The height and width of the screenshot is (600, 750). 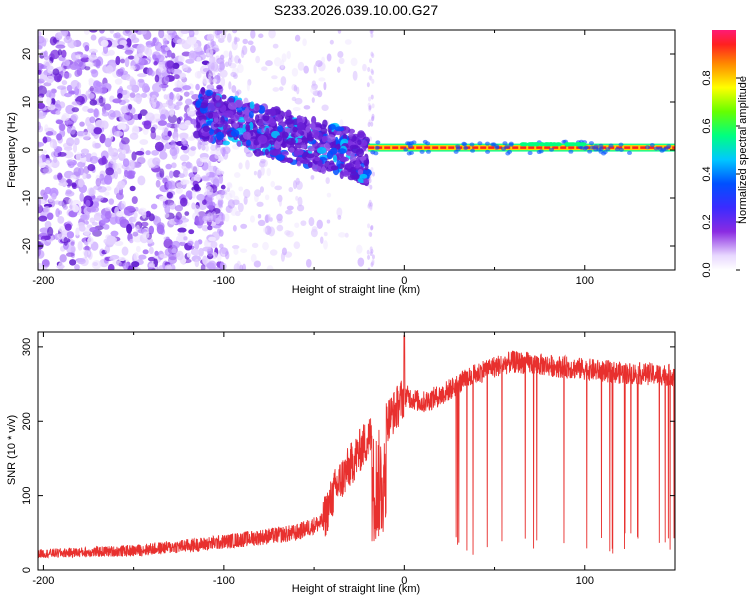 What do you see at coordinates (707, 77) in the screenshot?
I see `colorbar-tick-label: 0.8` at bounding box center [707, 77].